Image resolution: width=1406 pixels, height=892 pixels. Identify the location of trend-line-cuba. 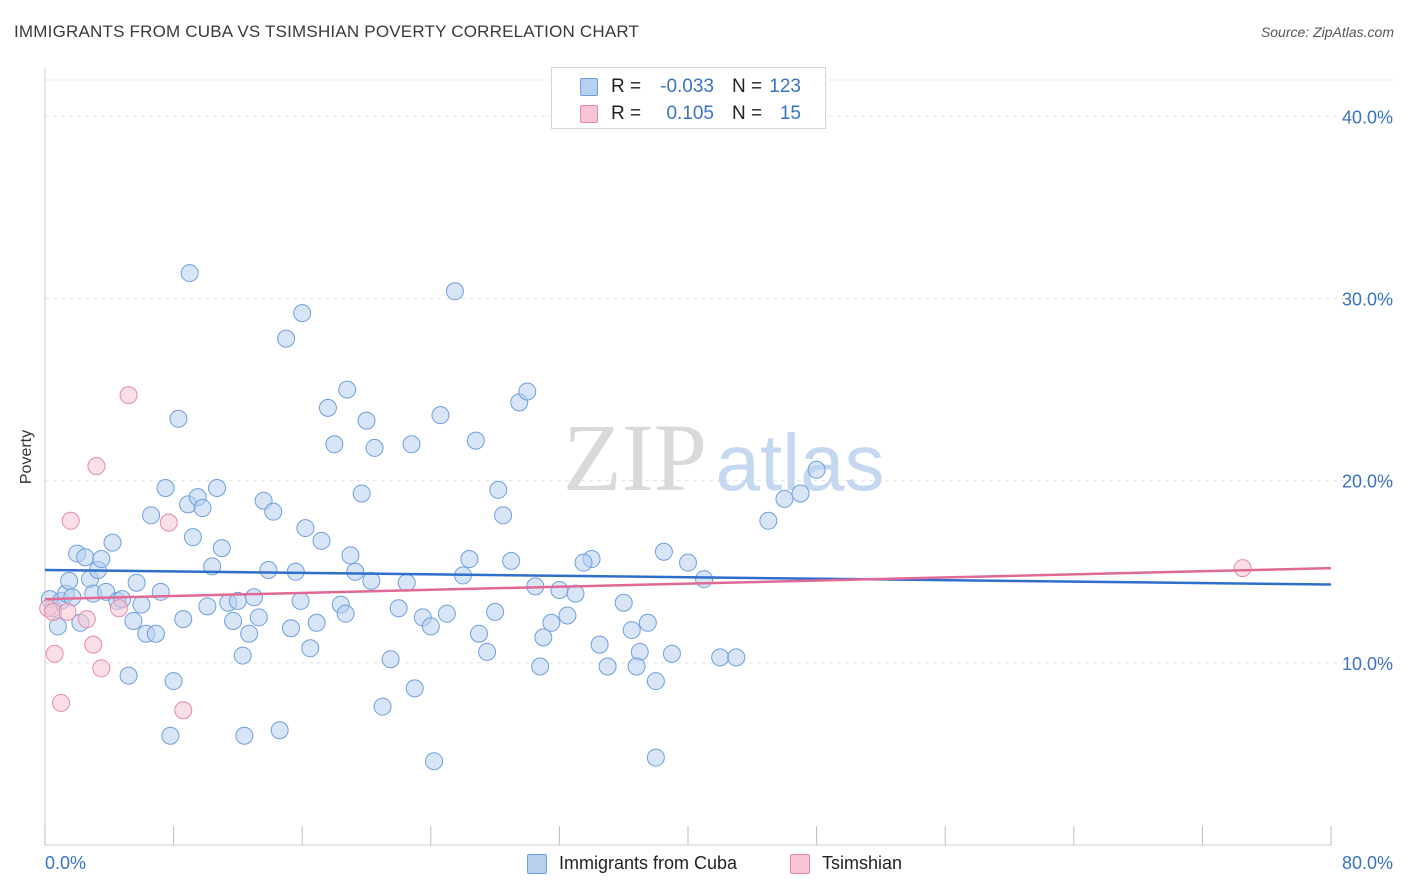
(688, 577).